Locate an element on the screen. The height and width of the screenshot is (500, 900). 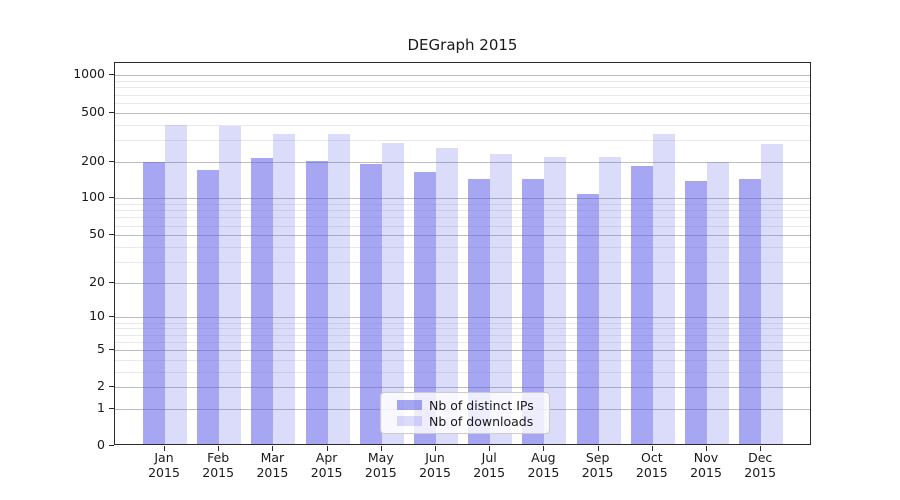
legend-swatch-downloads-icon is located at coordinates (409, 421).